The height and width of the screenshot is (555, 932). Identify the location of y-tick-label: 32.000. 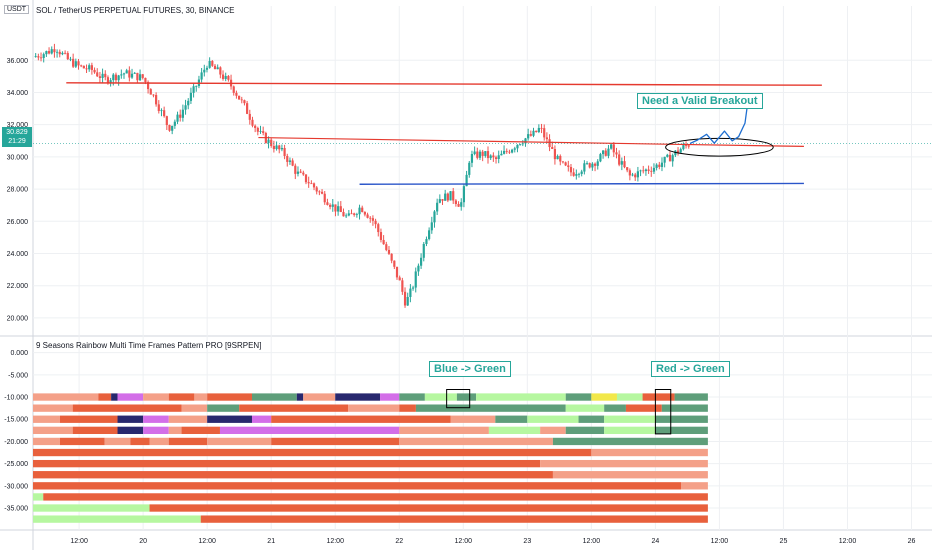
(18, 125).